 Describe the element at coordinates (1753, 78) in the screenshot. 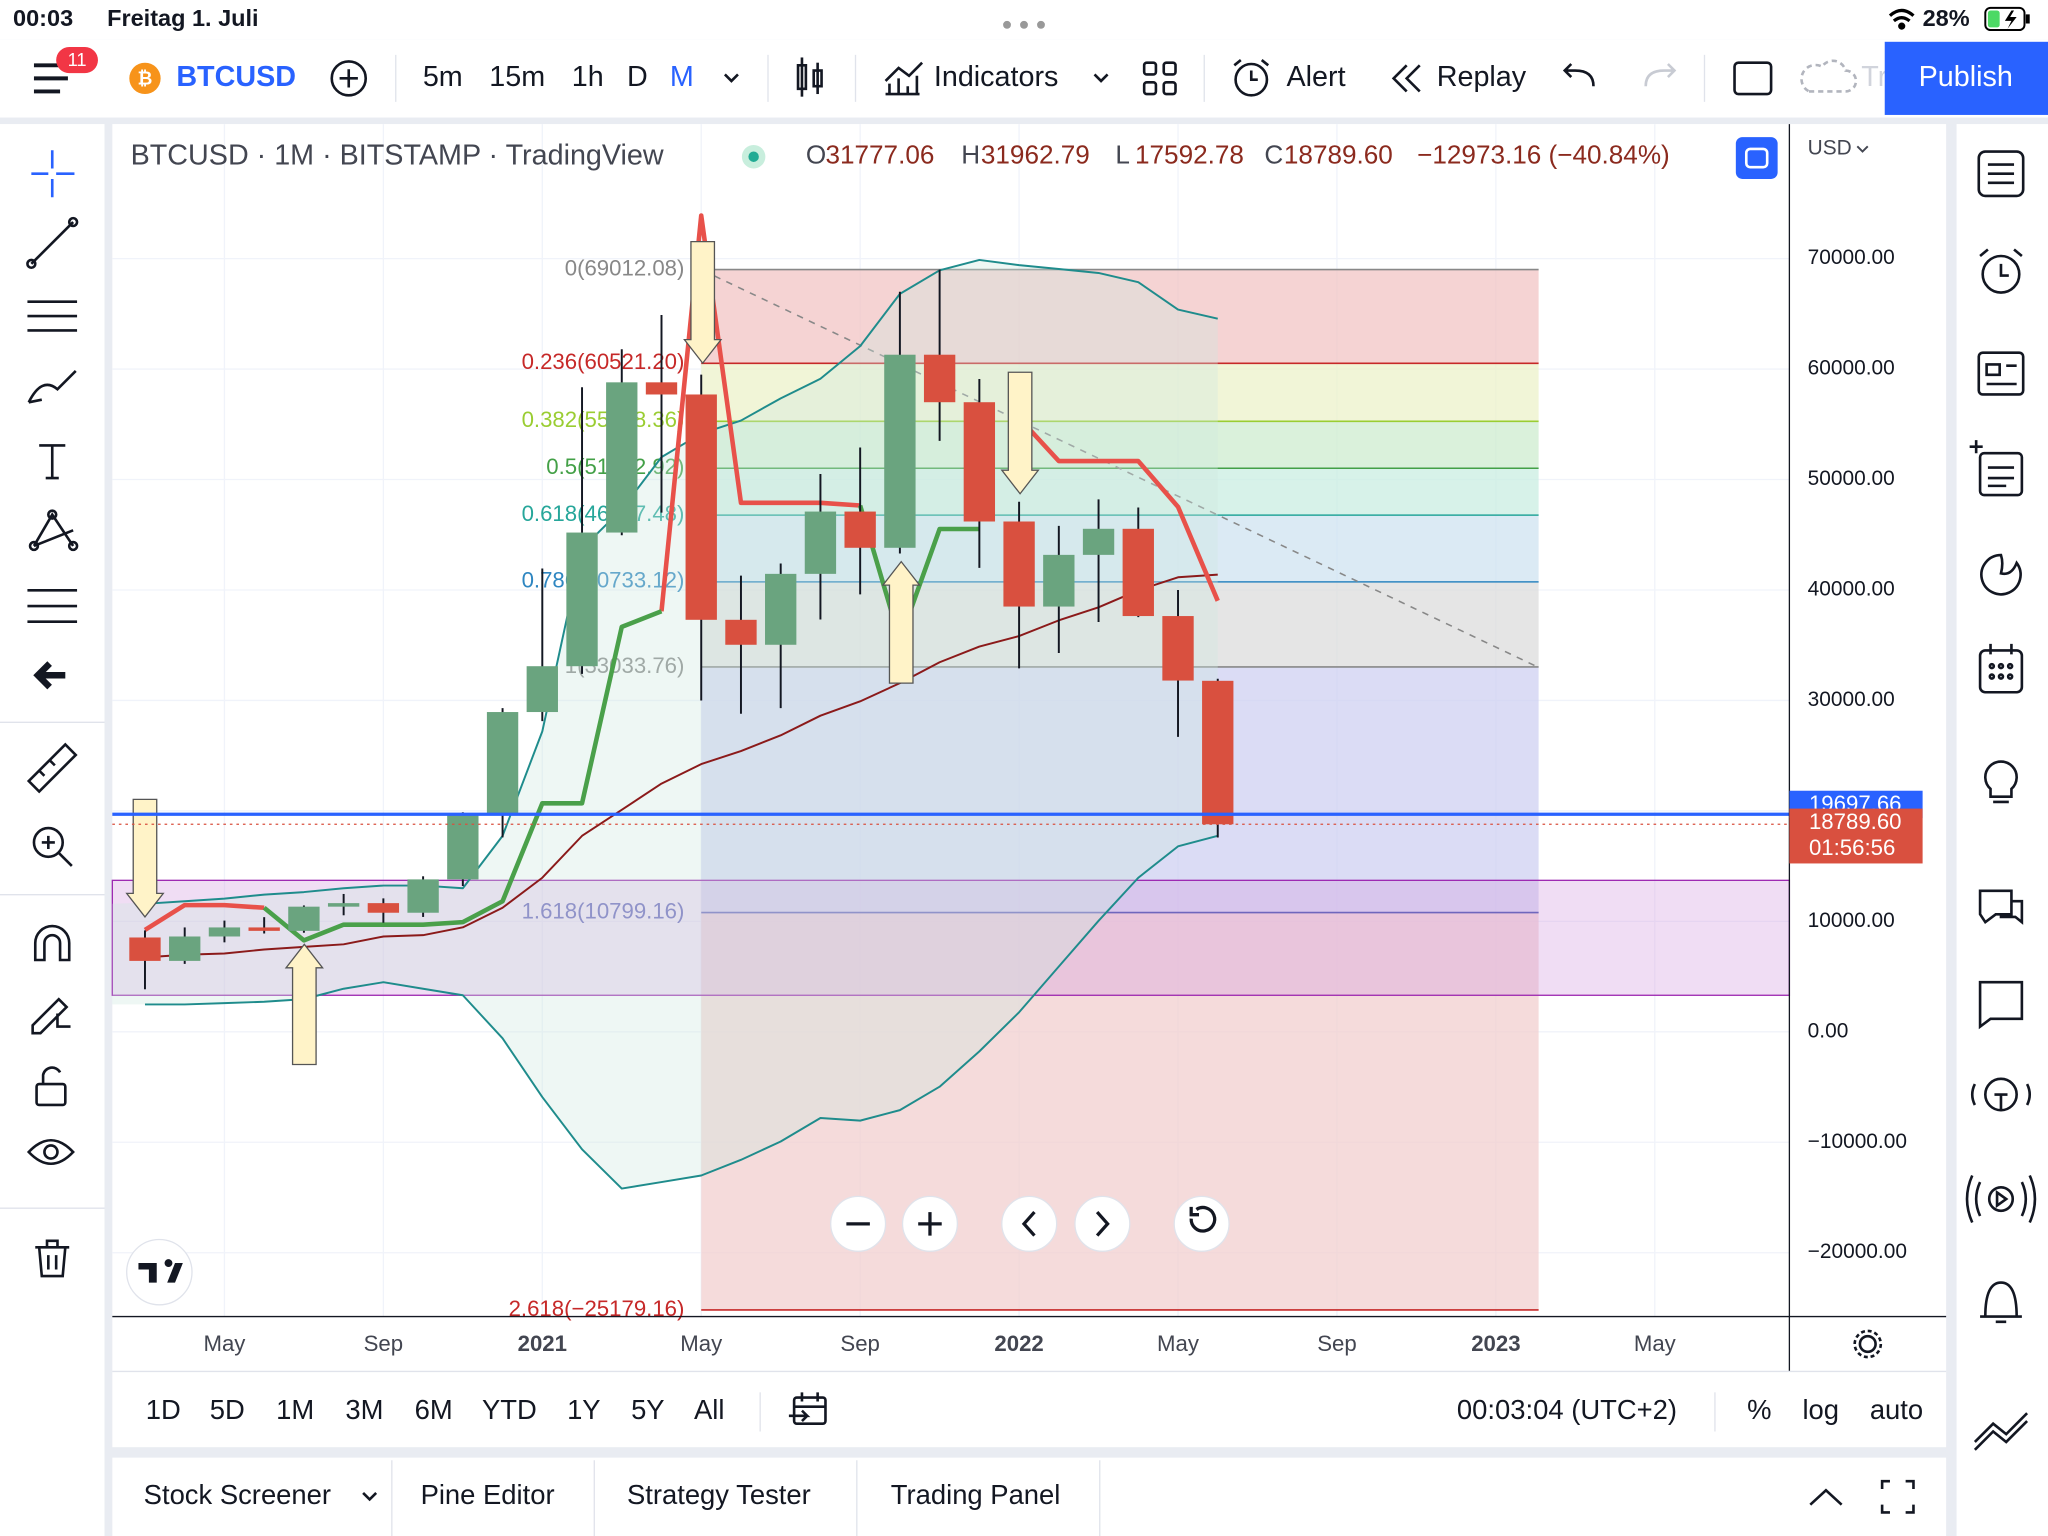

I see `fullscreen-button` at that location.